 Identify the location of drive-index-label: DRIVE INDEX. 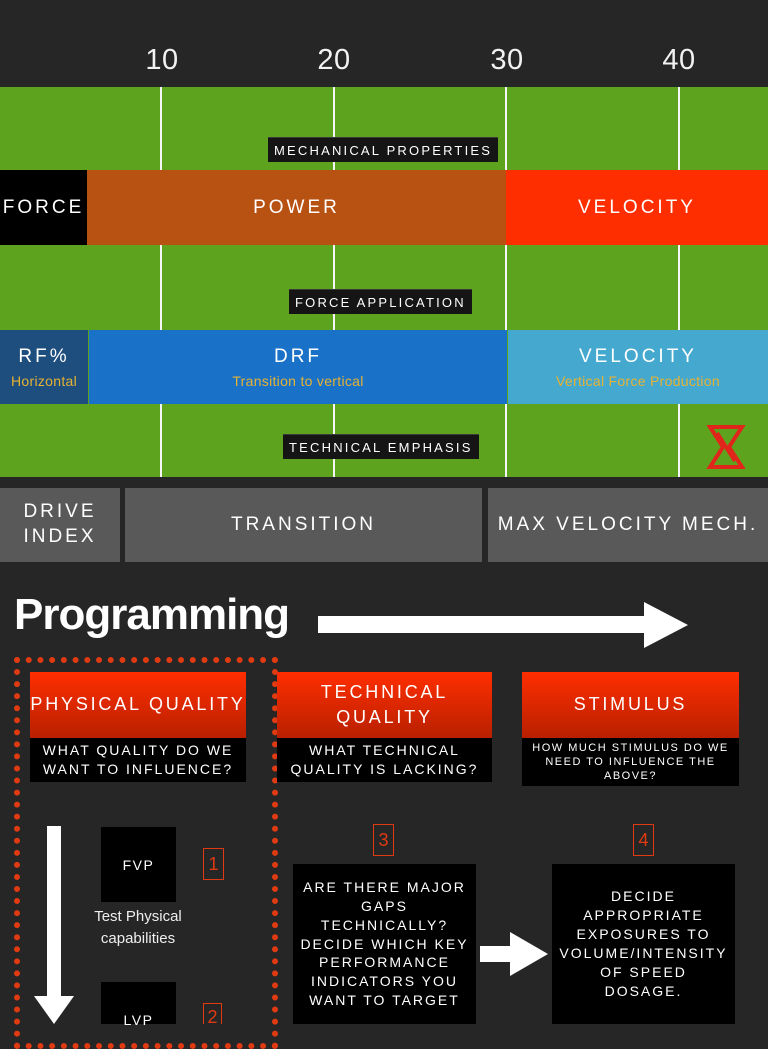
(60, 524).